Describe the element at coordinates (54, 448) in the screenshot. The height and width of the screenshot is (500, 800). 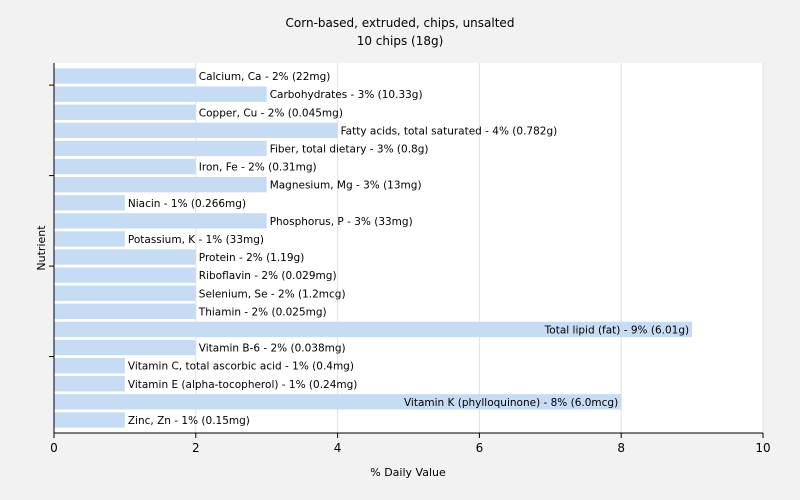
I see `x-tick-label: 0` at that location.